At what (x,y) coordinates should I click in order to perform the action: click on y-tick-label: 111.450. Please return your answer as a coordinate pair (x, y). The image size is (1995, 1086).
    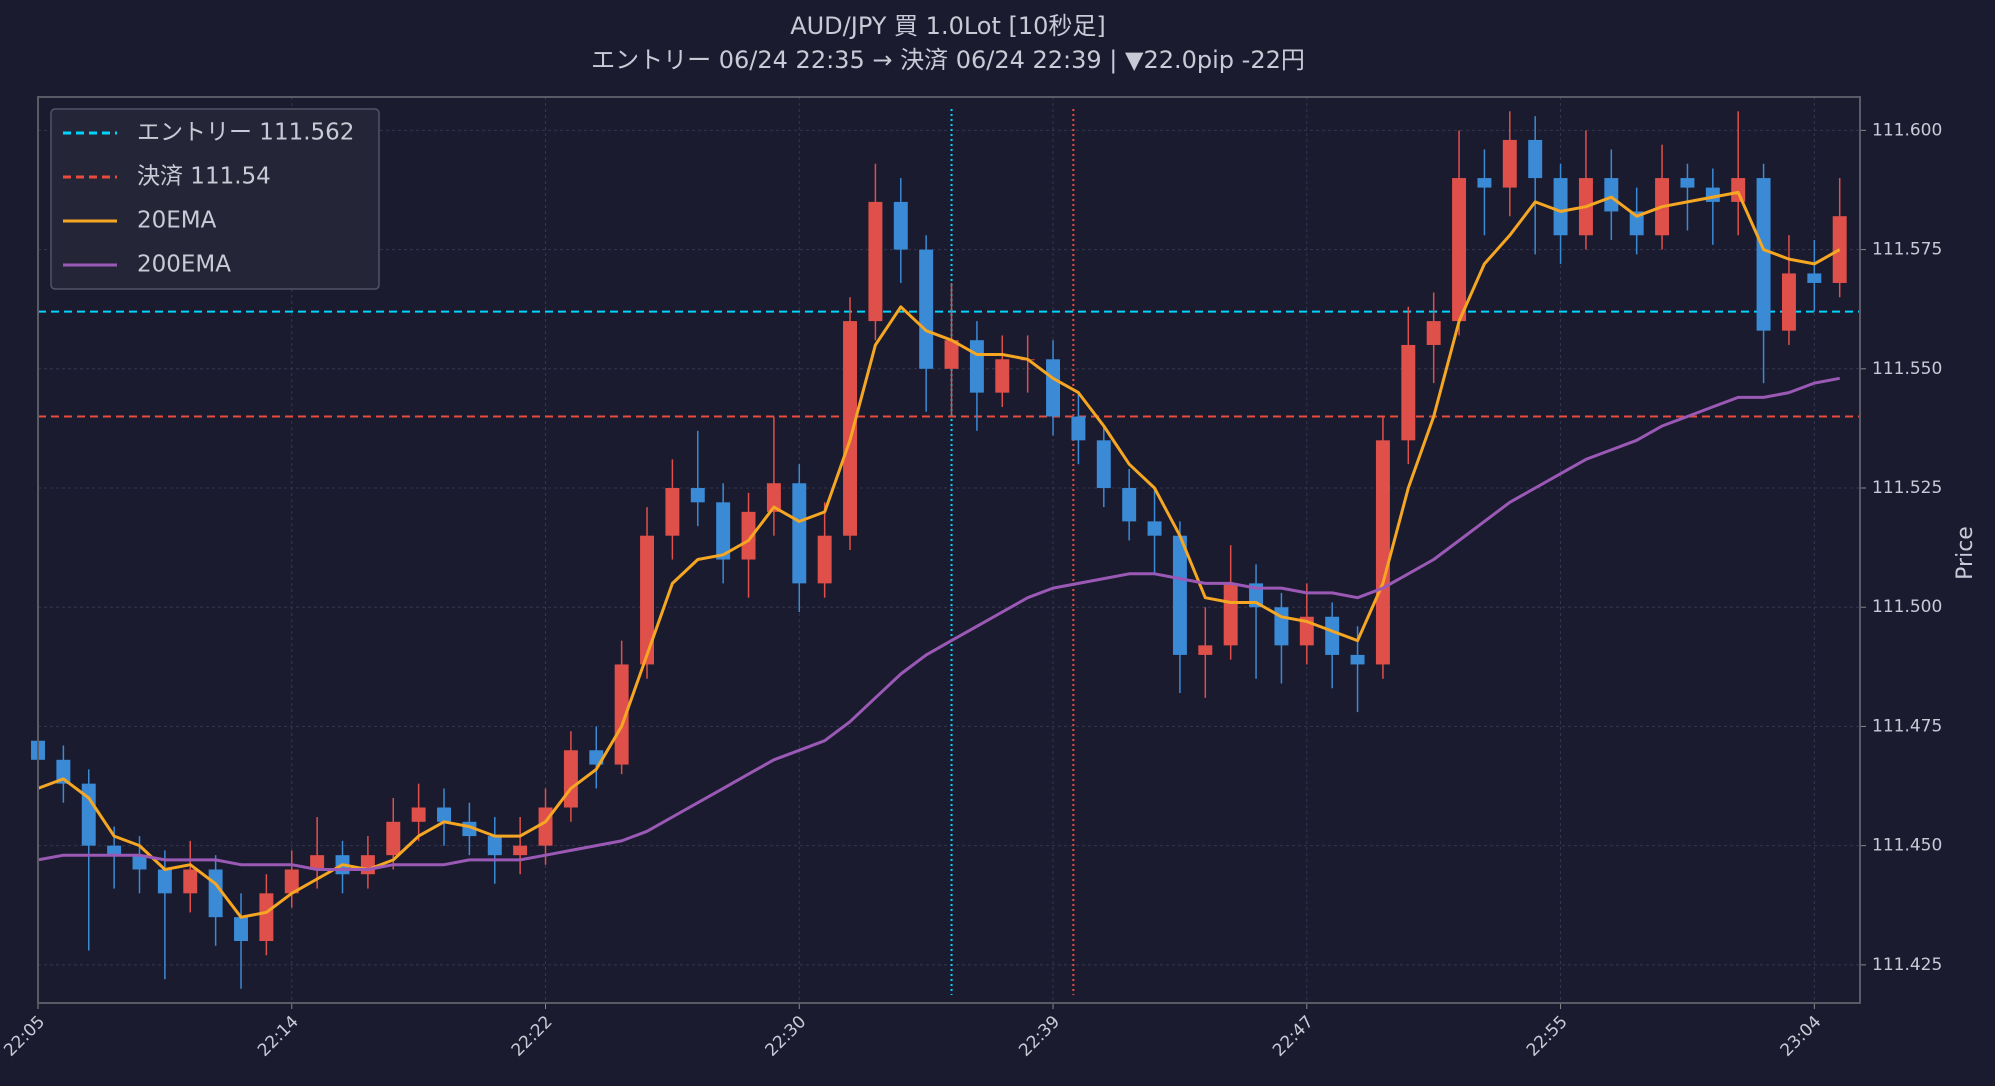
    Looking at the image, I should click on (1907, 846).